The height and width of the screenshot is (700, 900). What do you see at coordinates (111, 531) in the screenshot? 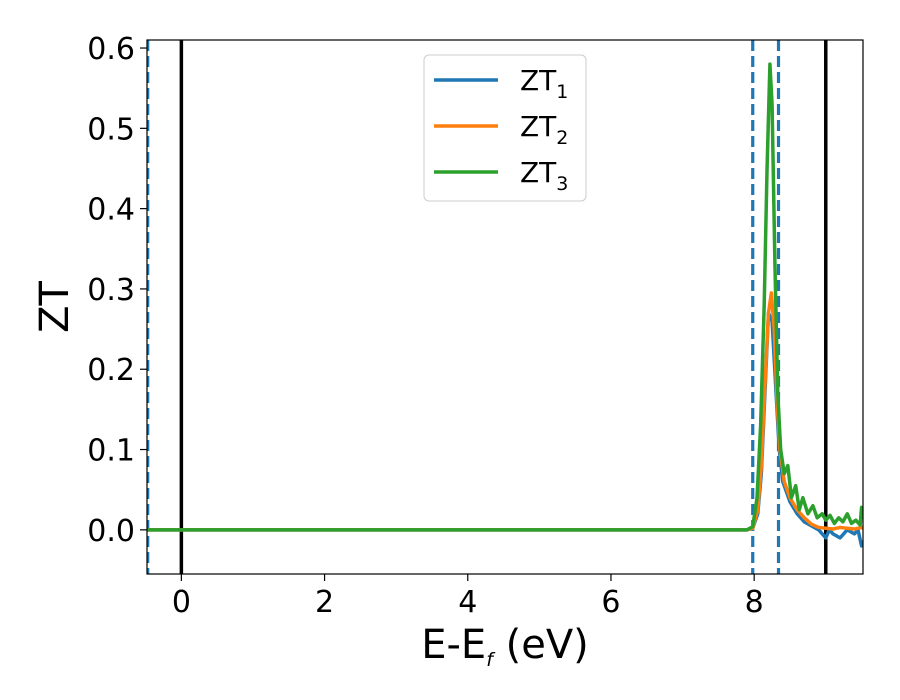
I see `y-tick-label: 0.0` at bounding box center [111, 531].